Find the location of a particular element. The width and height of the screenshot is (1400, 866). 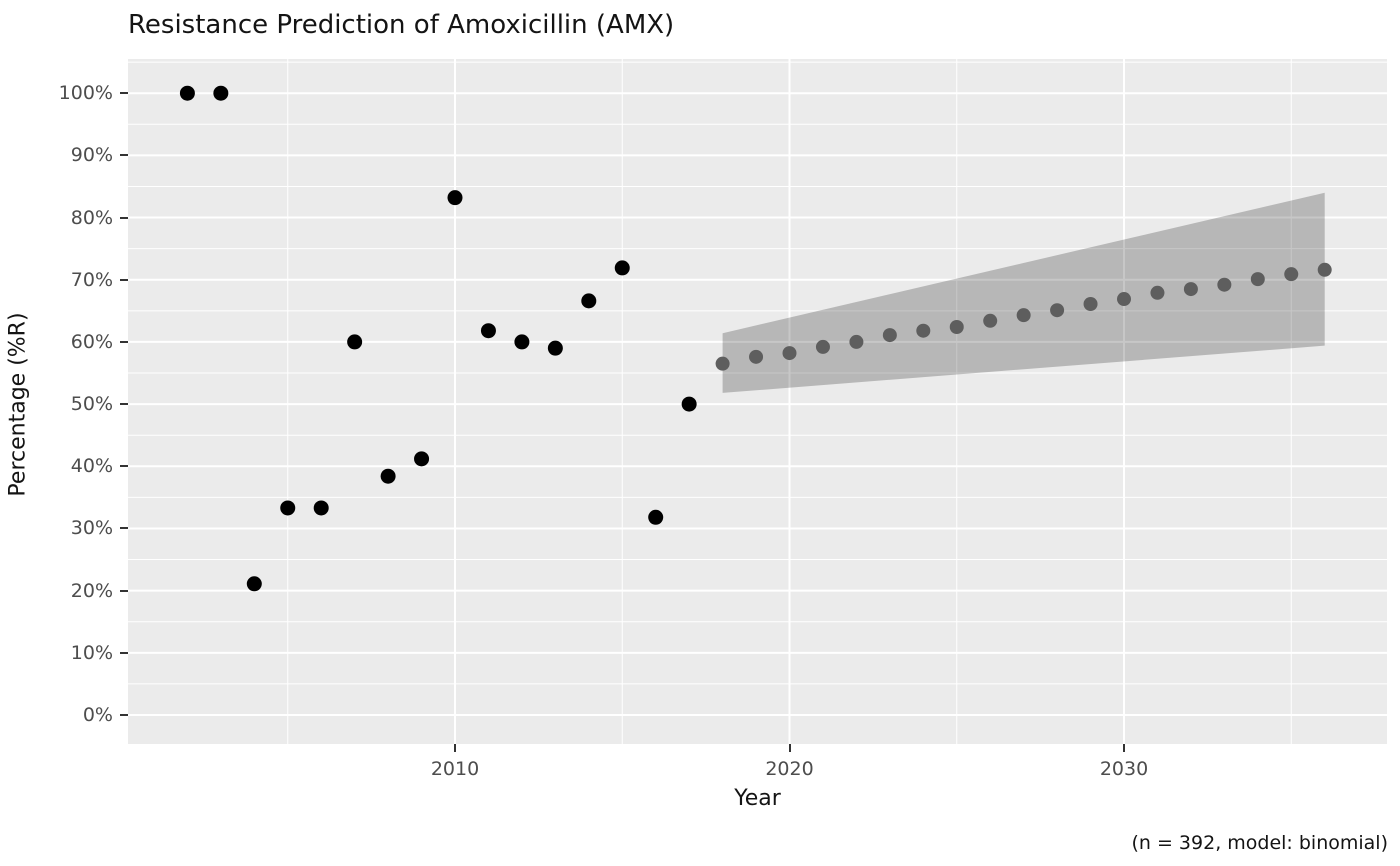

confidence-ribbon is located at coordinates (1023, 292).